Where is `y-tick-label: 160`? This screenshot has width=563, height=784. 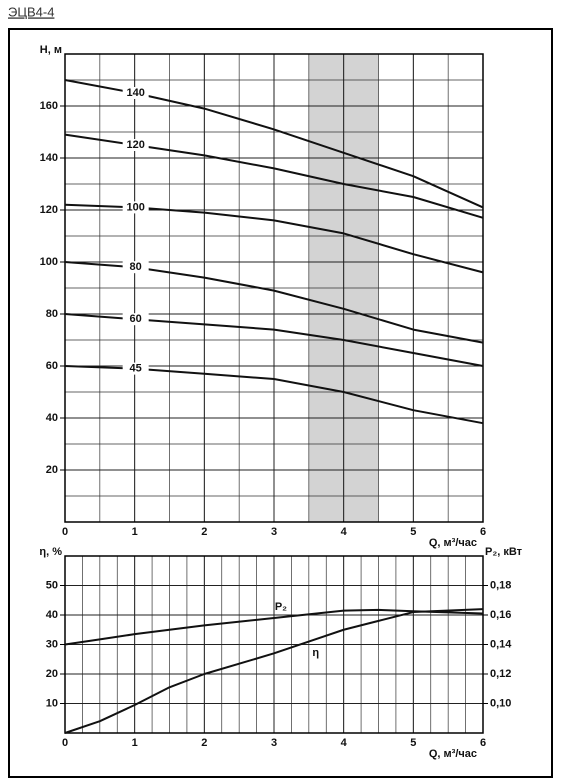 y-tick-label: 160 is located at coordinates (49, 106).